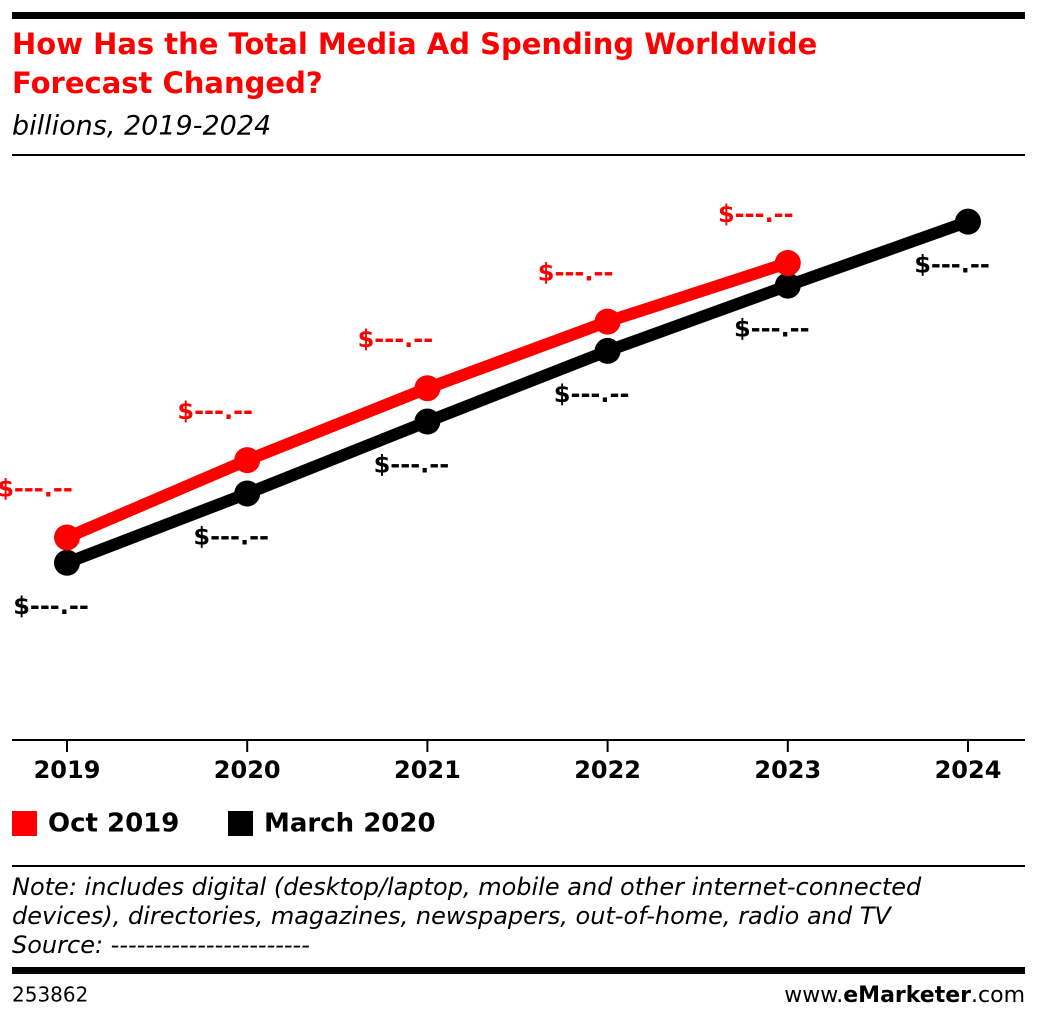 This screenshot has height=1021, width=1038. Describe the element at coordinates (167, 83) in the screenshot. I see `chart-title: Forecast Changed?` at that location.